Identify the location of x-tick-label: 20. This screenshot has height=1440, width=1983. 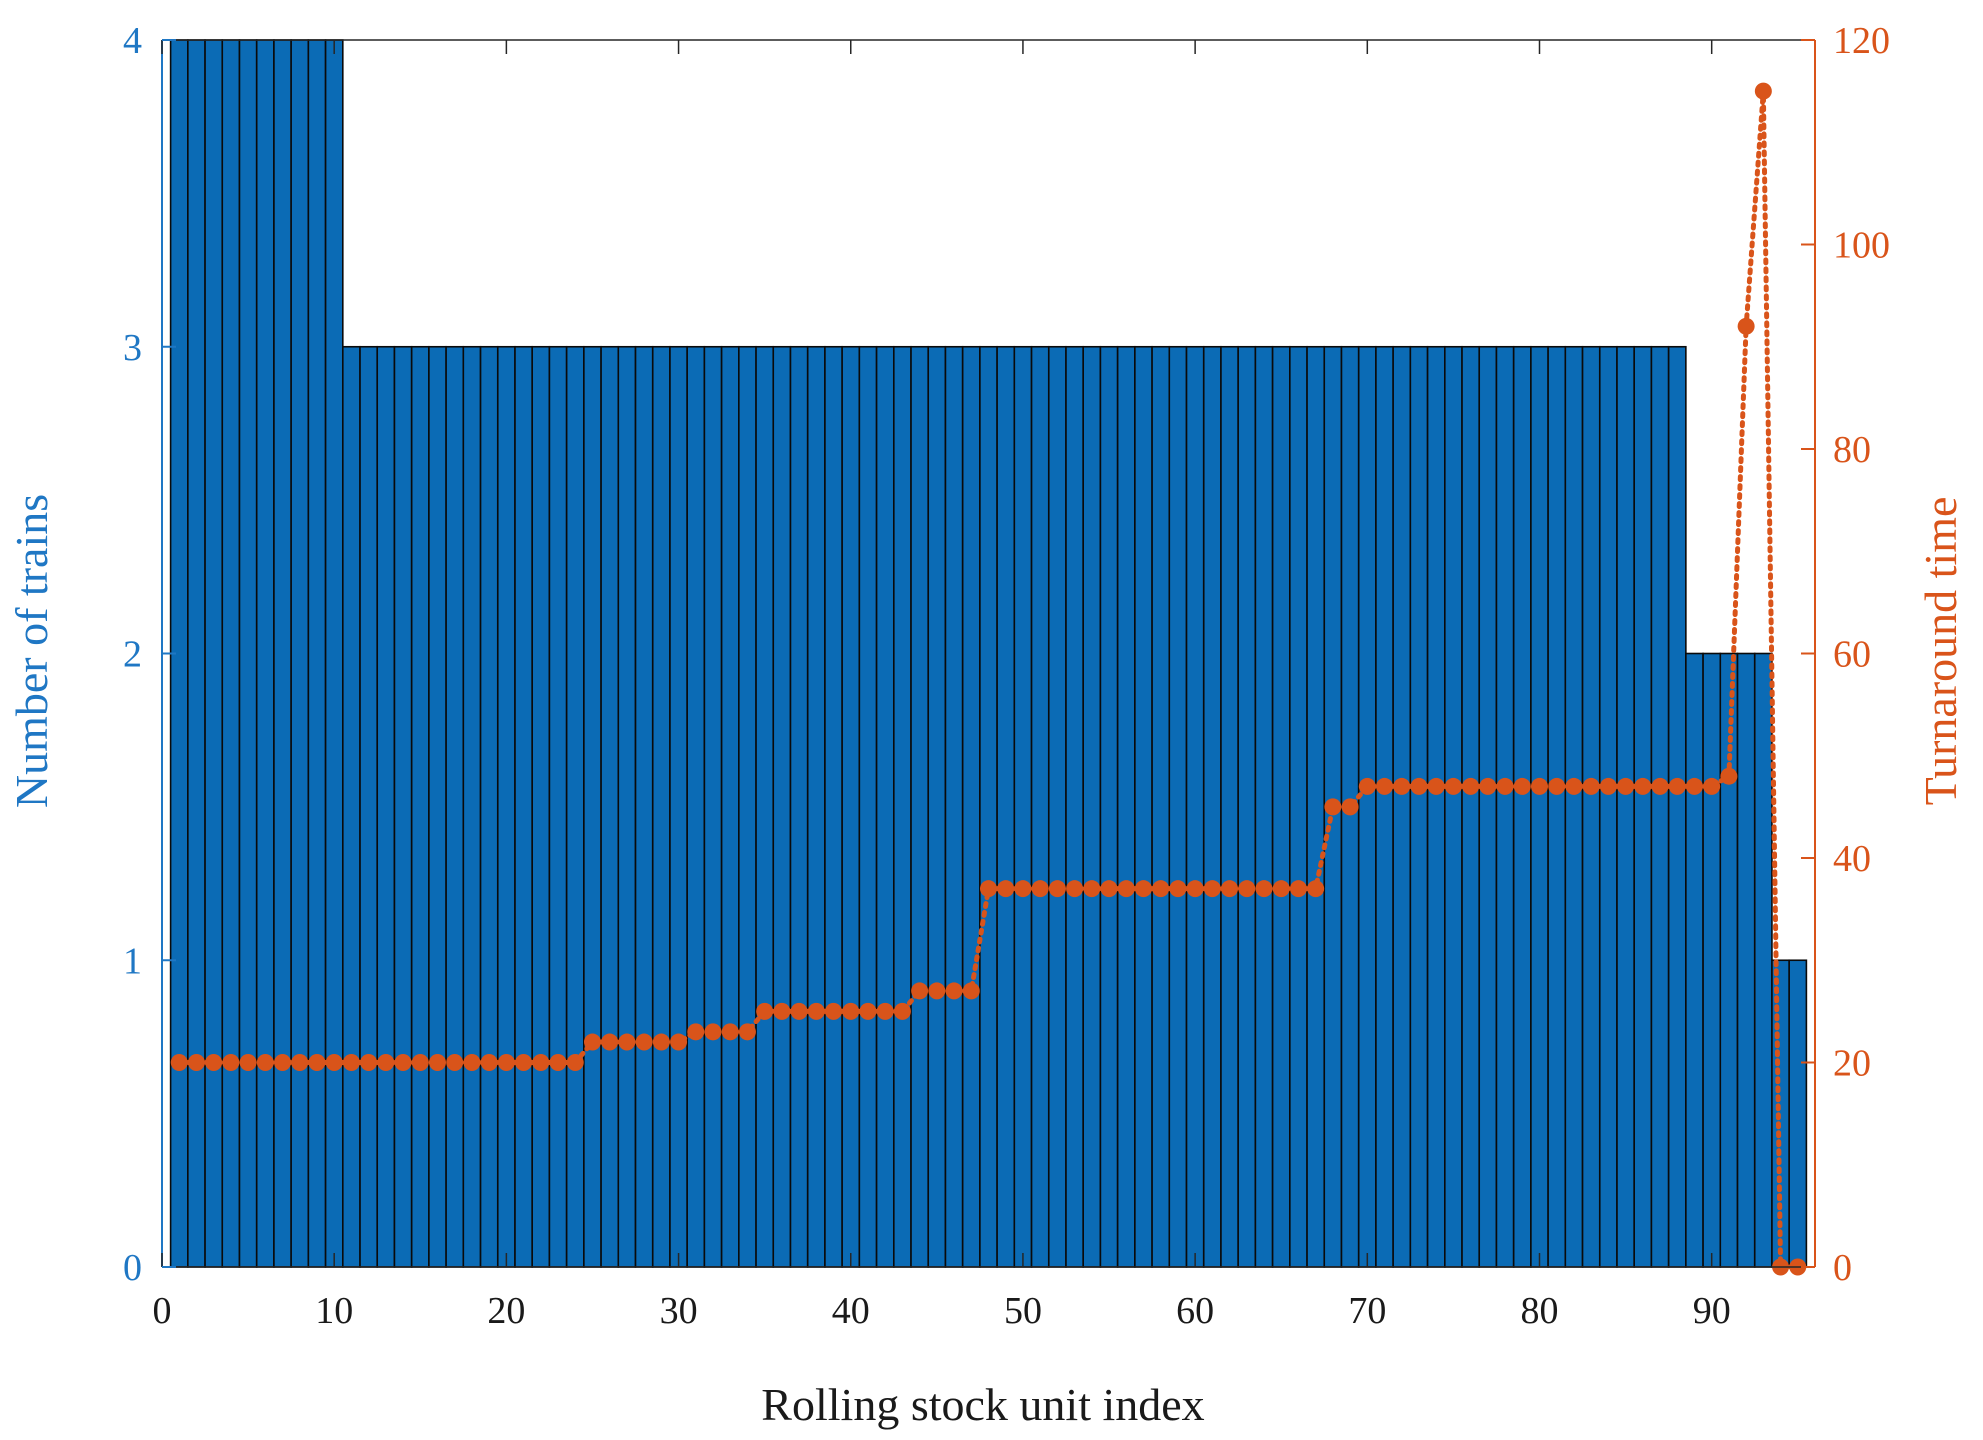
(506, 1311).